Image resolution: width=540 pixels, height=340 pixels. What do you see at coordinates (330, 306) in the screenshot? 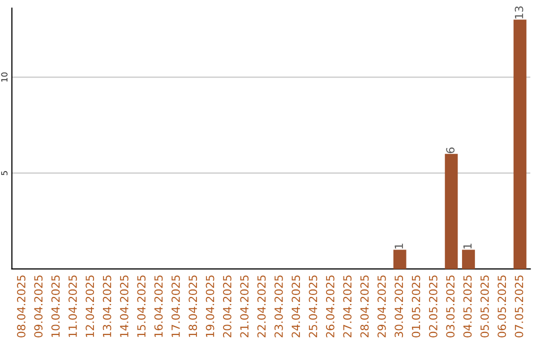
I see `x-tick-label: 26.04.2025` at bounding box center [330, 306].